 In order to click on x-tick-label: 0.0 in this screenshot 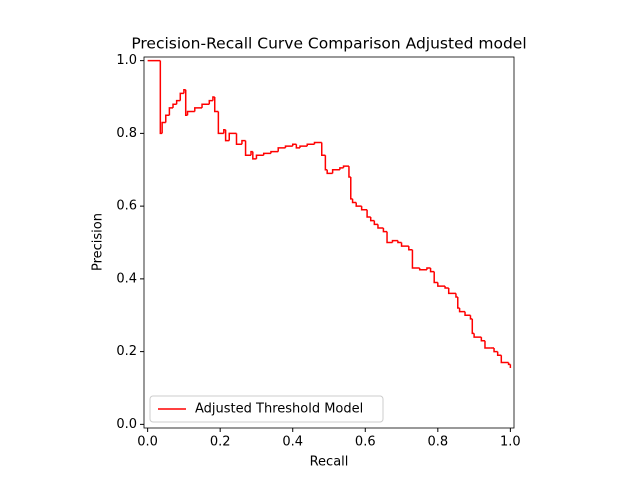, I will do `click(147, 442)`.